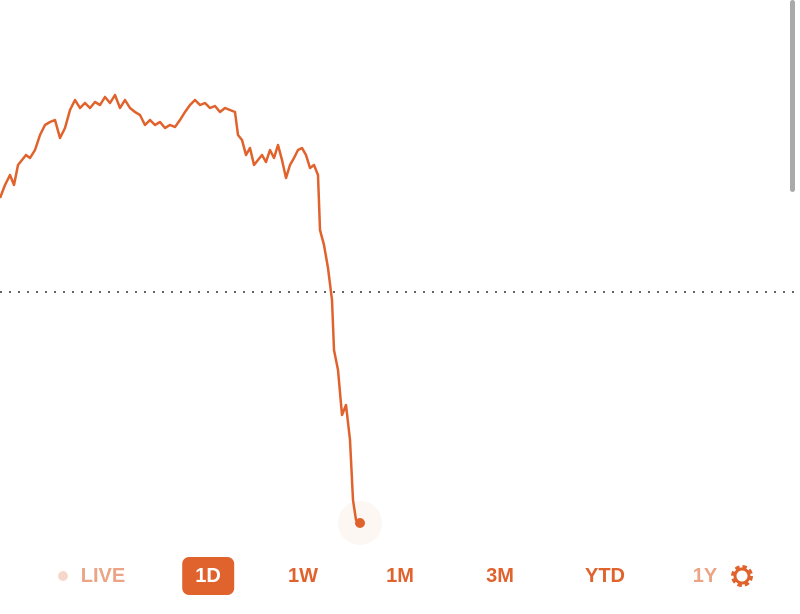 The height and width of the screenshot is (614, 800). What do you see at coordinates (303, 576) in the screenshot?
I see `range-button: 1W` at bounding box center [303, 576].